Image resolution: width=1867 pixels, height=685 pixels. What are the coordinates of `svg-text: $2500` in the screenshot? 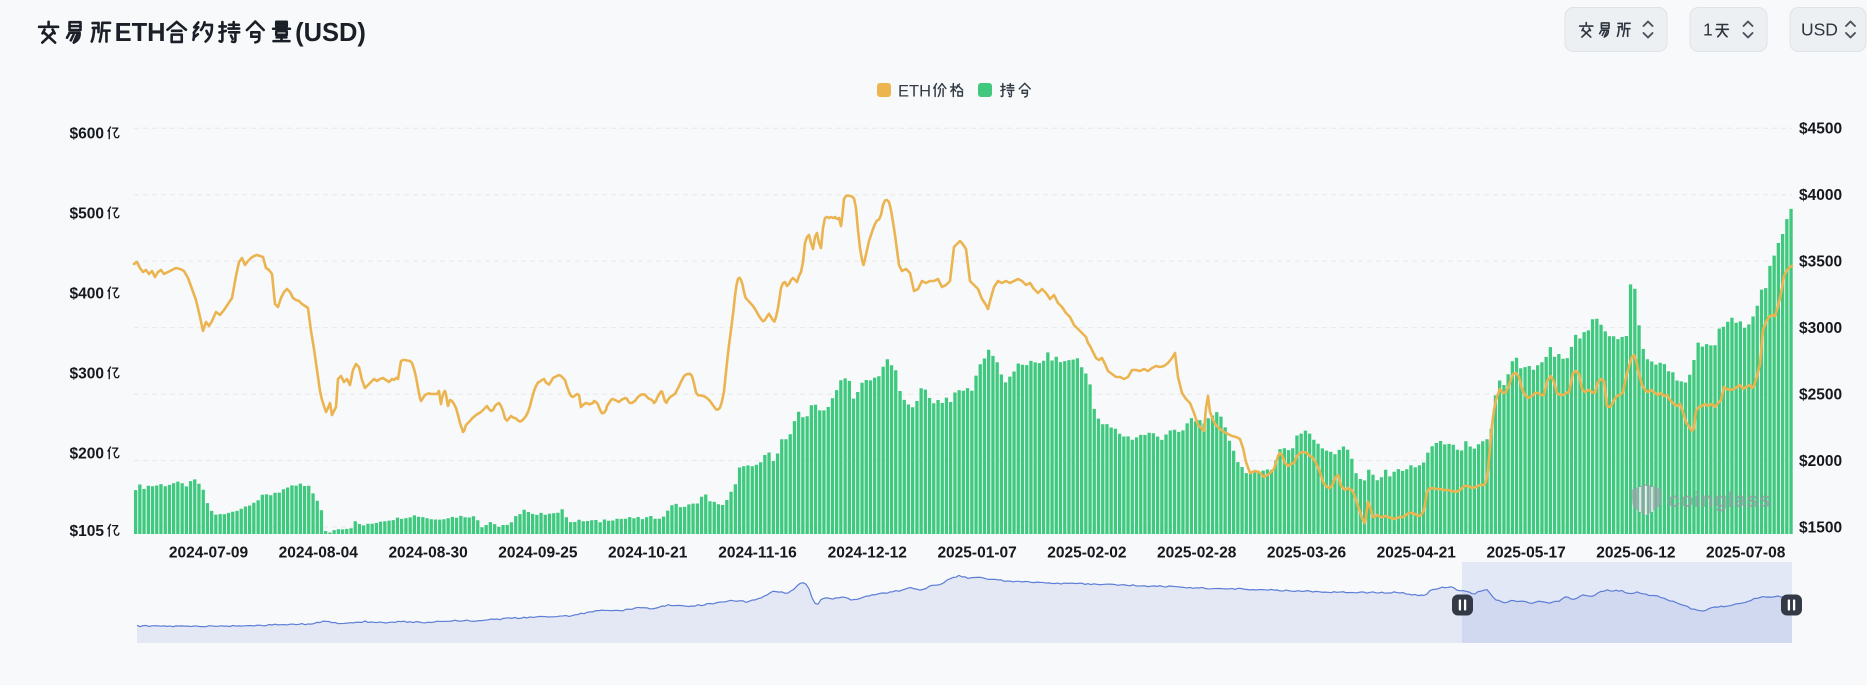 It's located at (1820, 395).